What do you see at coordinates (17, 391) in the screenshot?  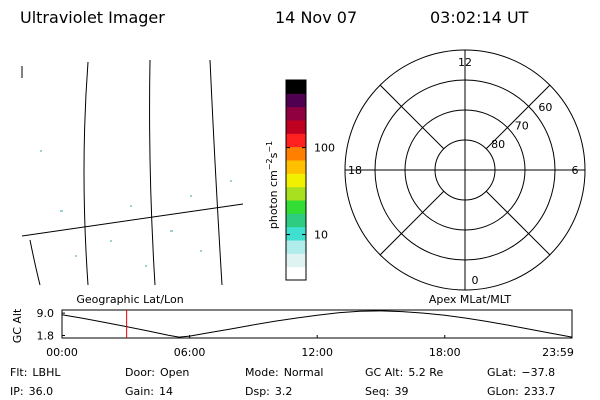 I see `info-label: IP:` at bounding box center [17, 391].